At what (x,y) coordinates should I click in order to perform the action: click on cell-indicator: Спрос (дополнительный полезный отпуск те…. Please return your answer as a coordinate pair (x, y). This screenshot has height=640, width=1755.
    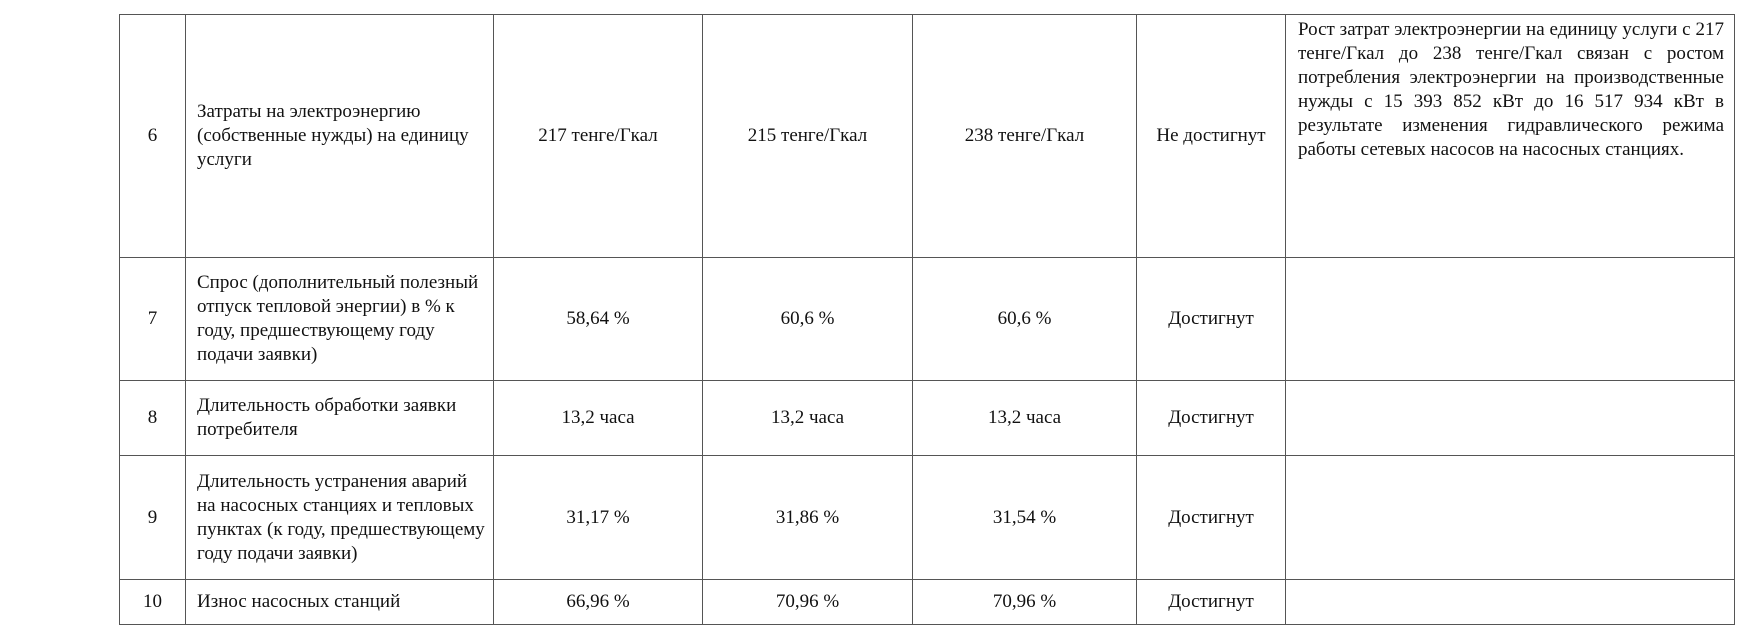
    Looking at the image, I should click on (339, 319).